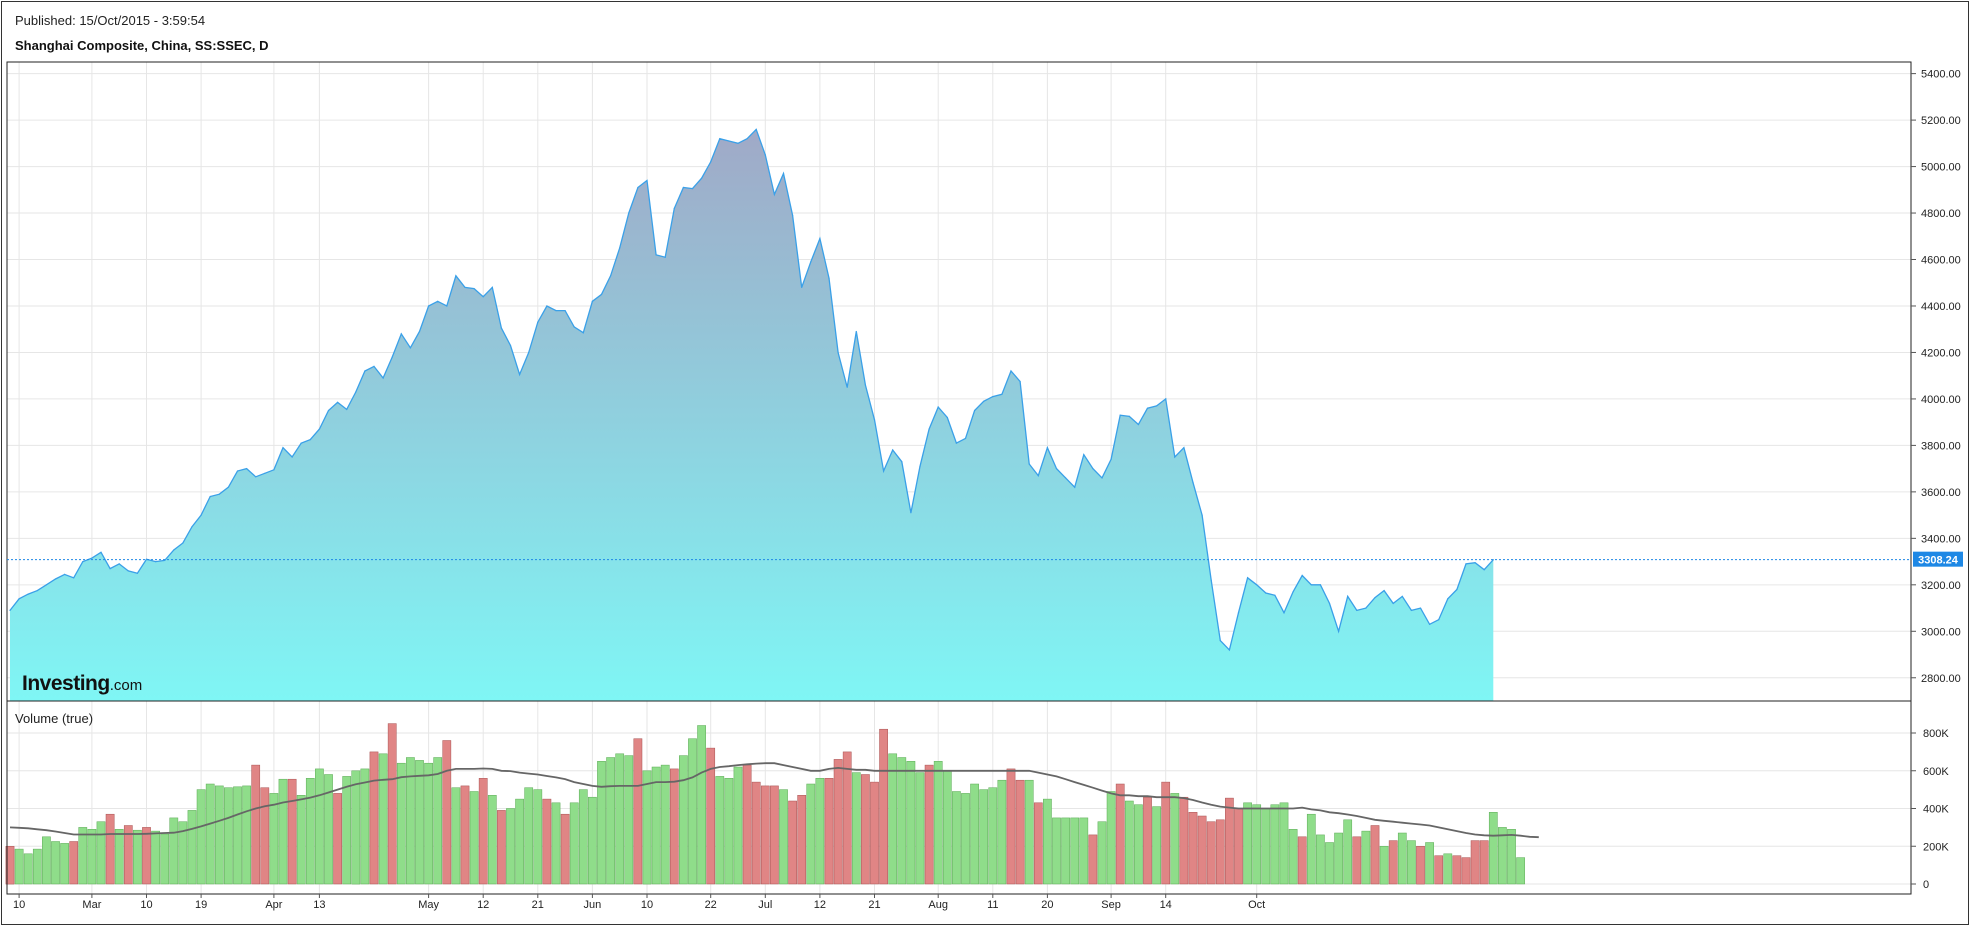 The image size is (1972, 928). What do you see at coordinates (1941, 168) in the screenshot?
I see `price-tick-label: 5000.00` at bounding box center [1941, 168].